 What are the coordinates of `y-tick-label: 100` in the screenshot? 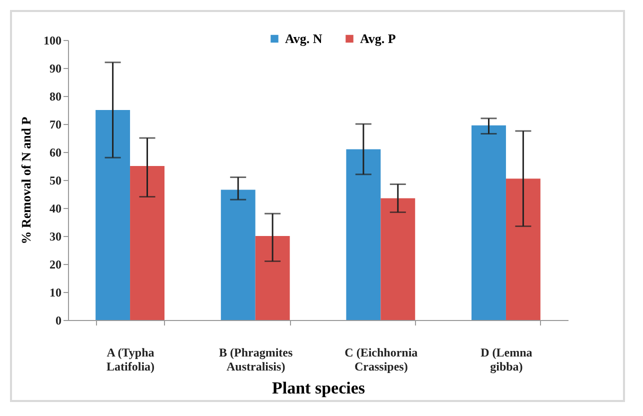 It's located at (53, 41).